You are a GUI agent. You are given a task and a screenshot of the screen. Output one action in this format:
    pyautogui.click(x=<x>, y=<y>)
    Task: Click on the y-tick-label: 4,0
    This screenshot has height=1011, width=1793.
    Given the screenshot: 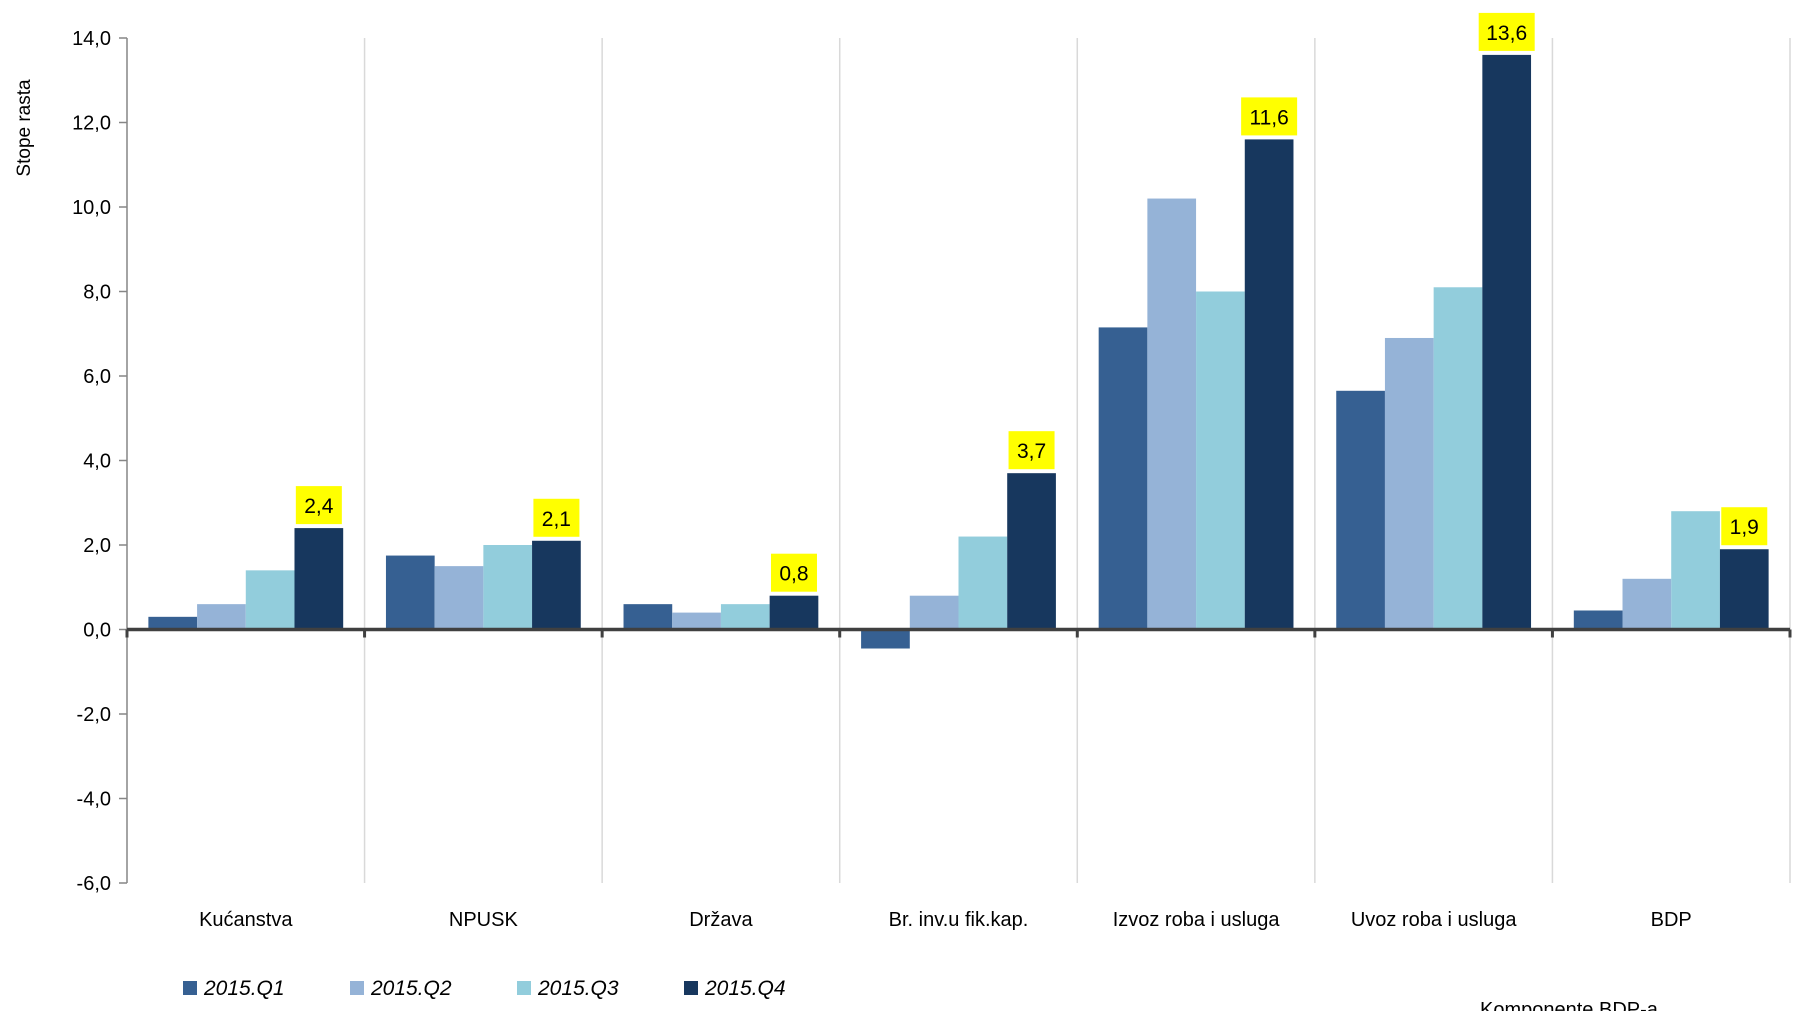 What is the action you would take?
    pyautogui.click(x=97, y=462)
    